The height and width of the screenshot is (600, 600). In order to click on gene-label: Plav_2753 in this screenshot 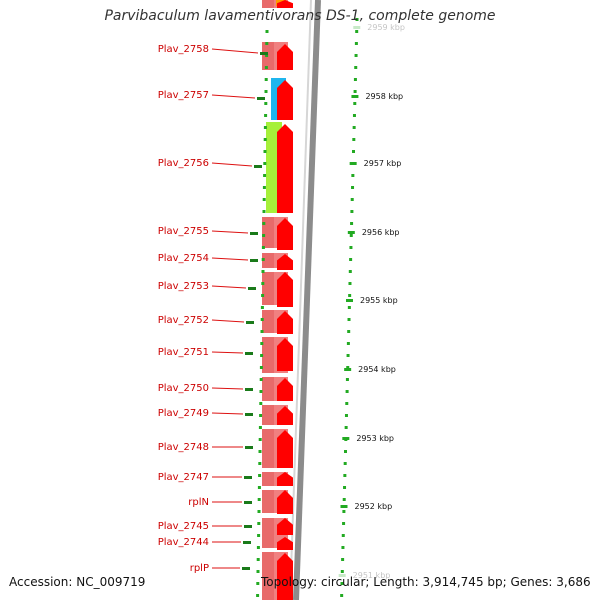, I will do `click(183, 286)`.